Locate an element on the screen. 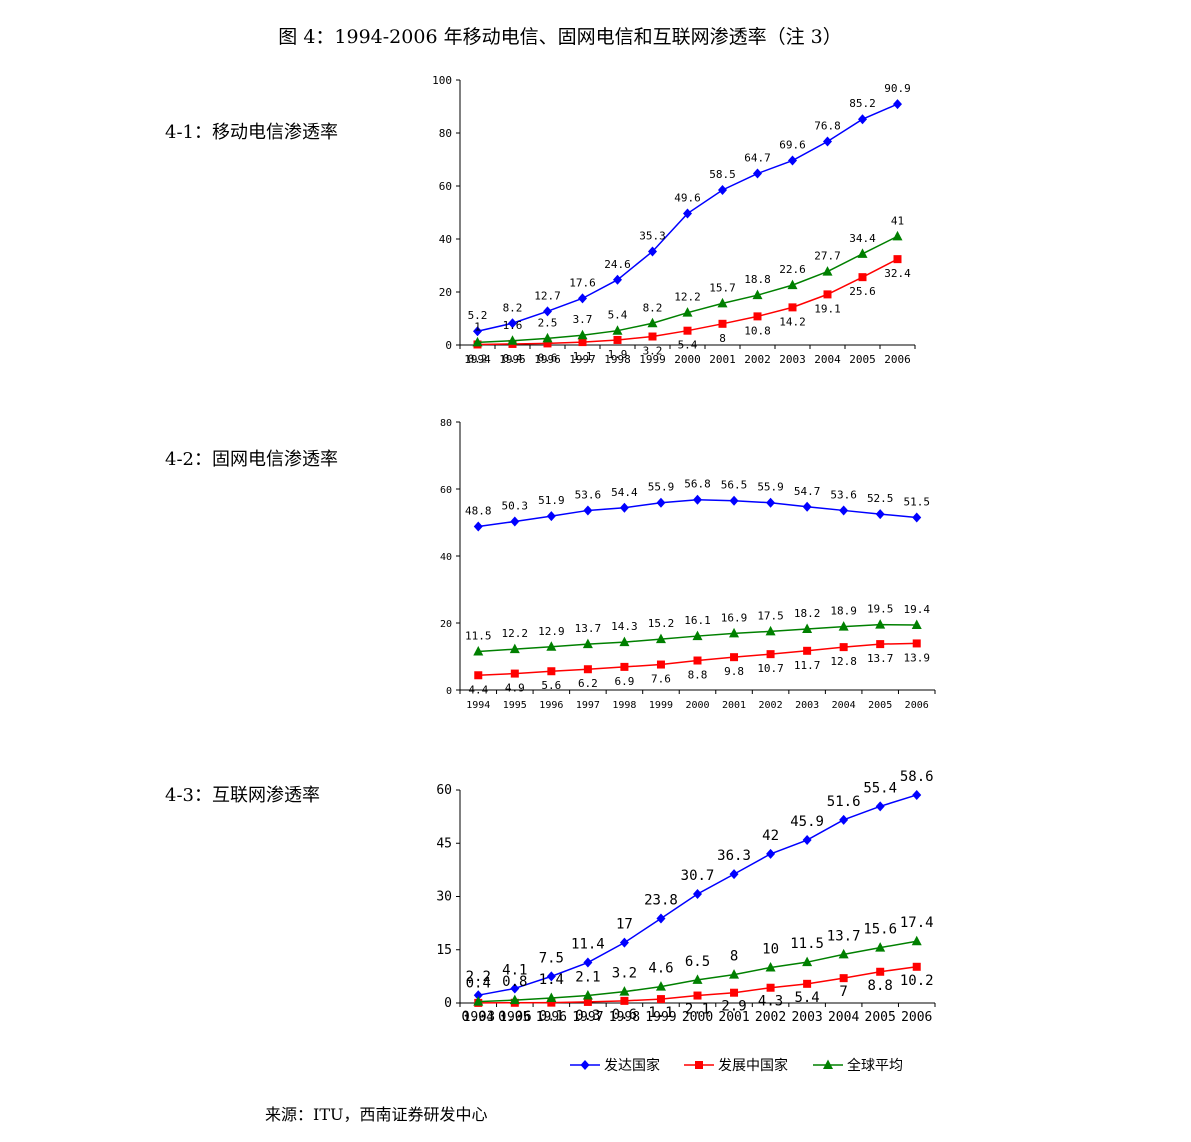 This screenshot has width=1191, height=1142. developed-data-label: 56.8 is located at coordinates (697, 484).